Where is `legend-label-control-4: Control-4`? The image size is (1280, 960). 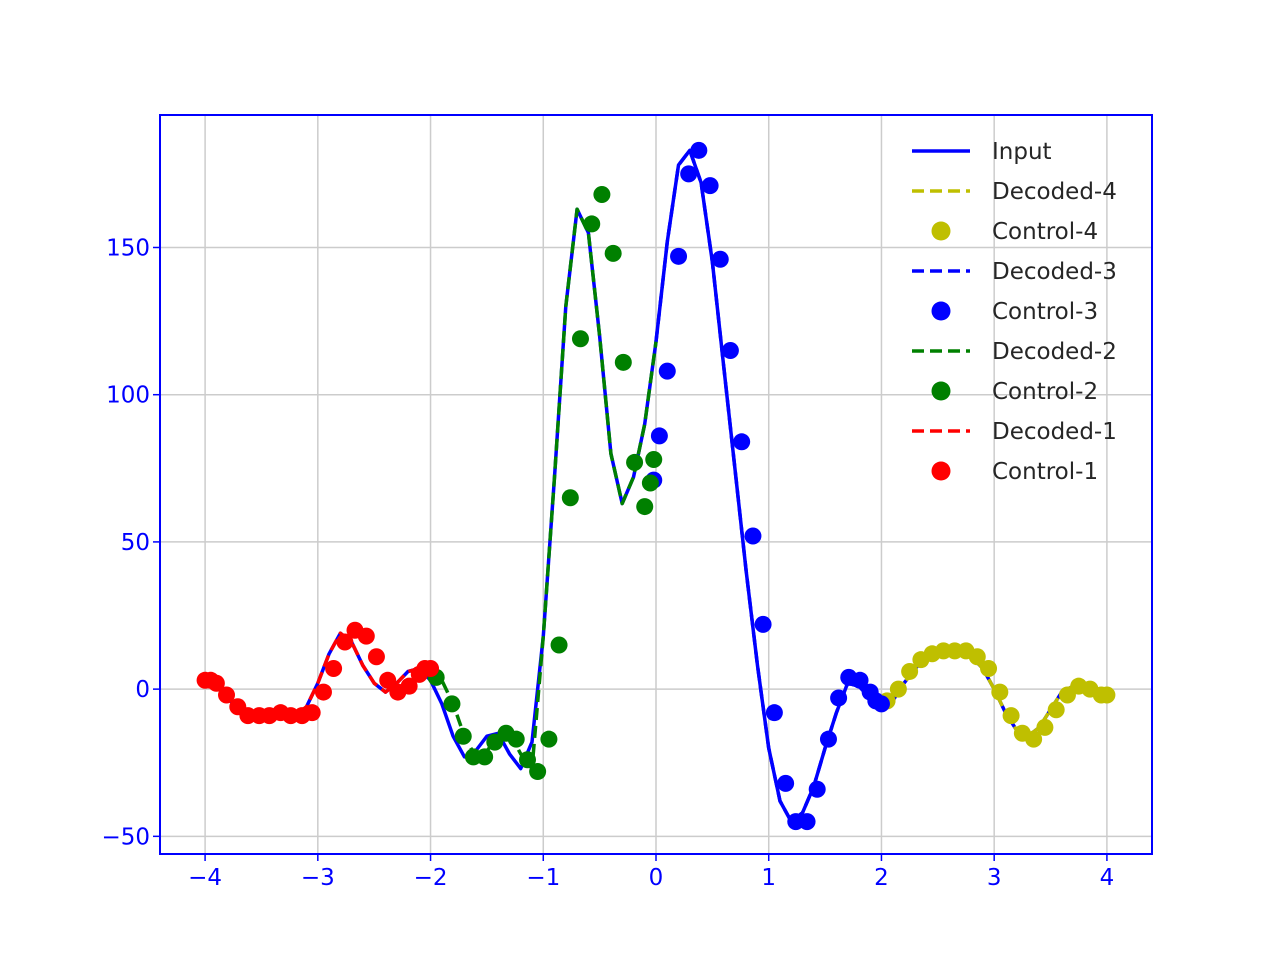 legend-label-control-4: Control-4 is located at coordinates (1045, 232).